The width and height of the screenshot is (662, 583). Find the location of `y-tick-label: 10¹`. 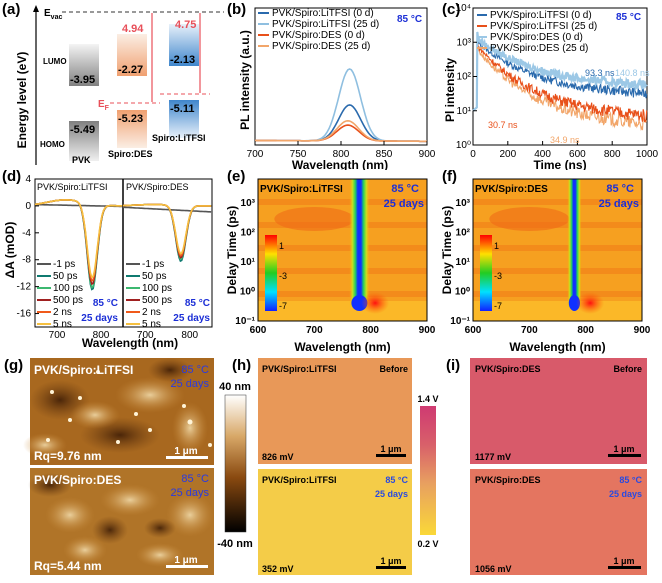

y-tick-label: 10¹ is located at coordinates (248, 262).